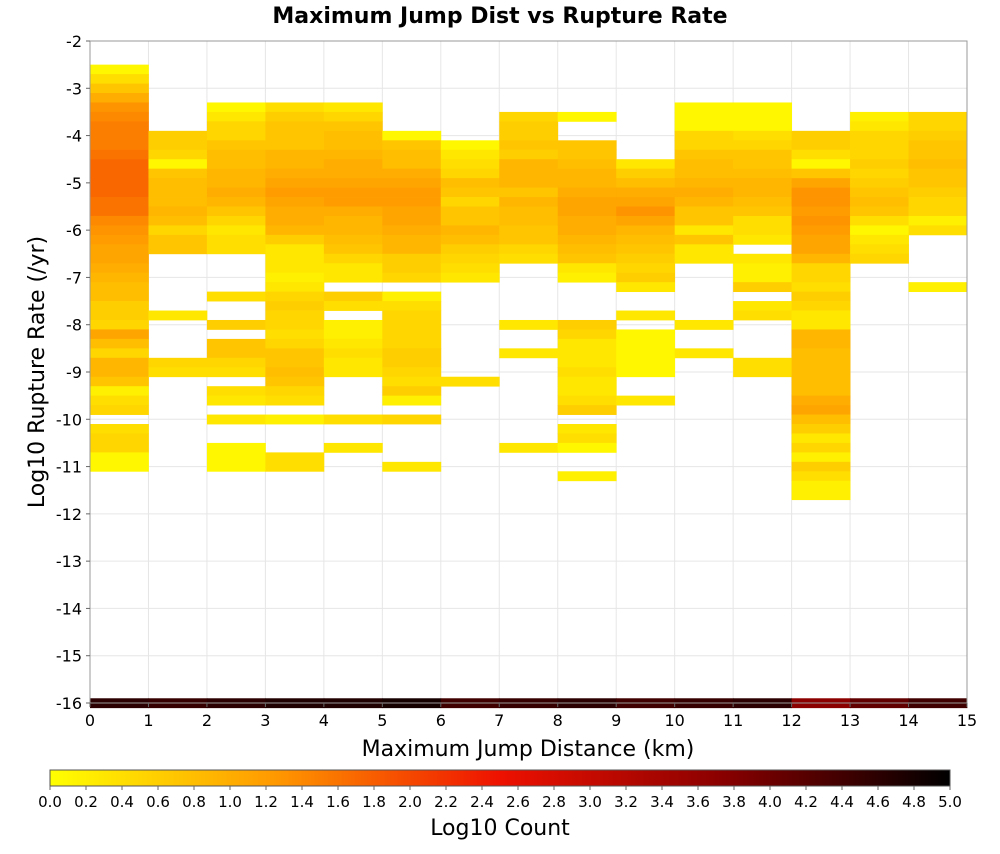 This screenshot has height=854, width=1000. I want to click on colorbar-tick-label: 2.4, so click(482, 802).